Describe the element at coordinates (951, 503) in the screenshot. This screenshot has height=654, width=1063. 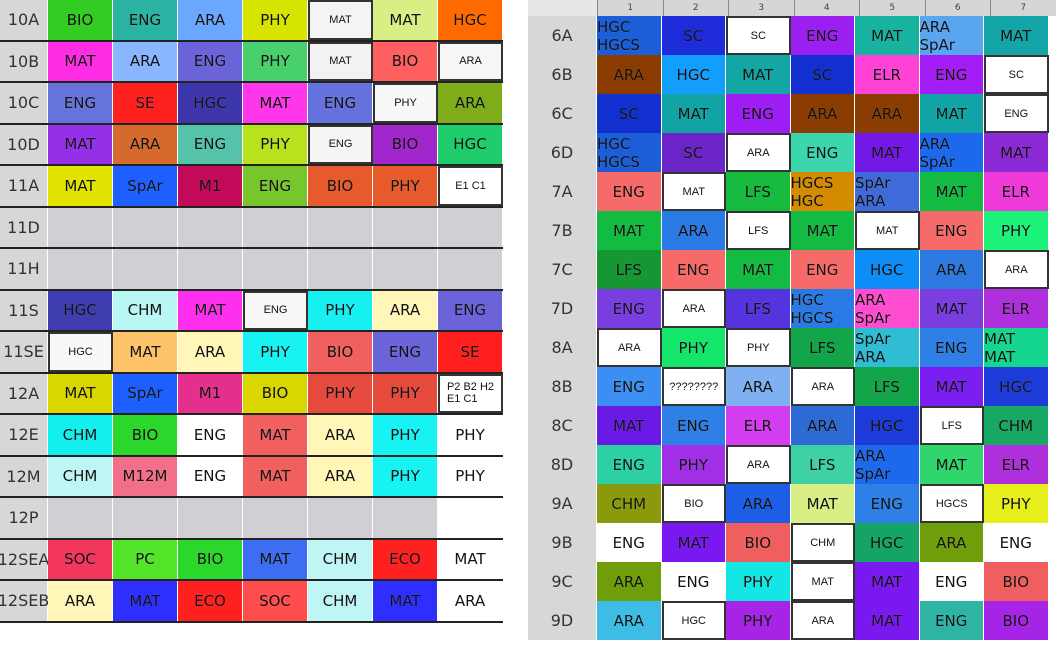
I see `timetable-cell: HGCS` at that location.